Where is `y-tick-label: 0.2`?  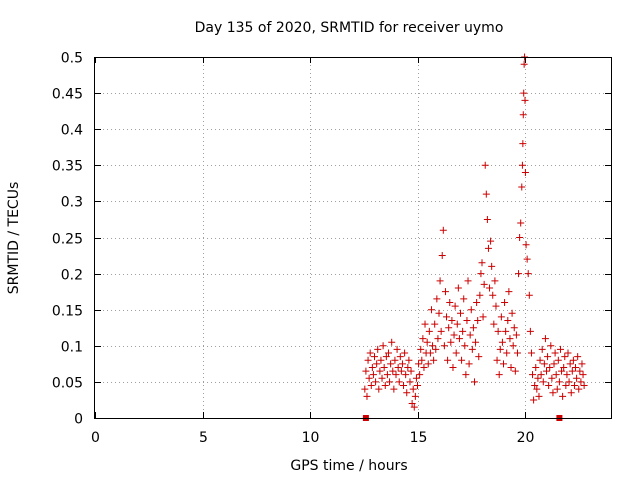
y-tick-label: 0.2 is located at coordinates (72, 276).